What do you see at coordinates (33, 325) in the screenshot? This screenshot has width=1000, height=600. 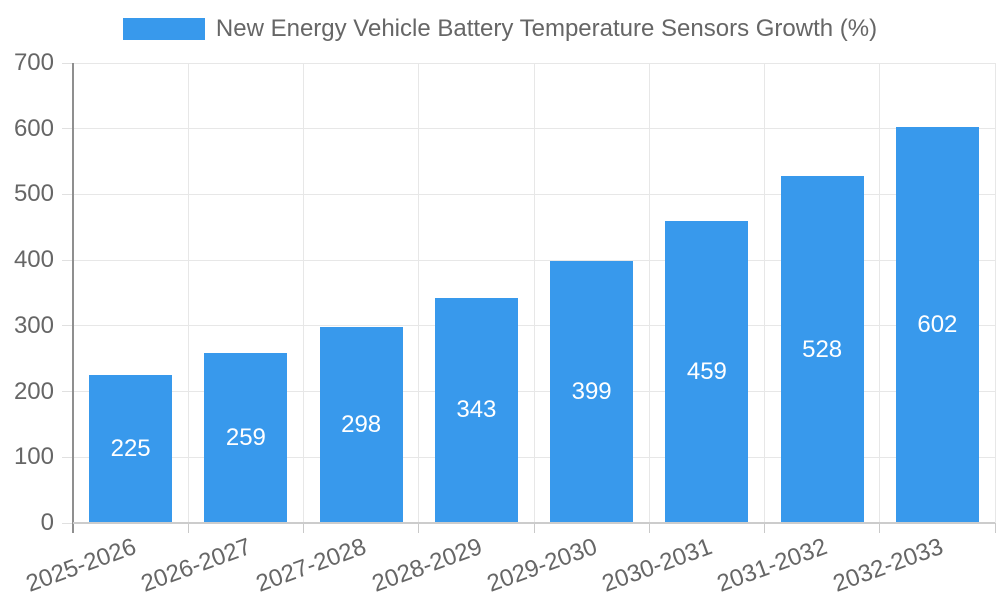 I see `y-axis-label: 300` at bounding box center [33, 325].